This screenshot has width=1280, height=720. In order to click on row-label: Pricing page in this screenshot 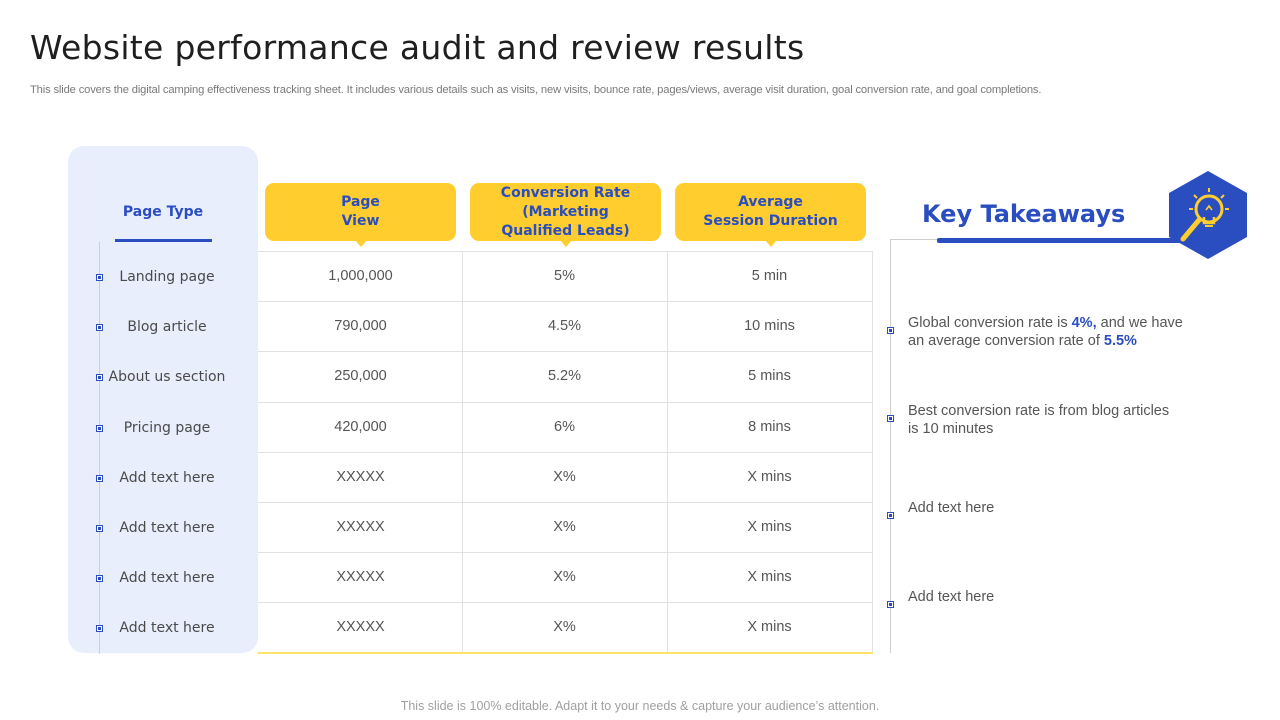, I will do `click(167, 427)`.